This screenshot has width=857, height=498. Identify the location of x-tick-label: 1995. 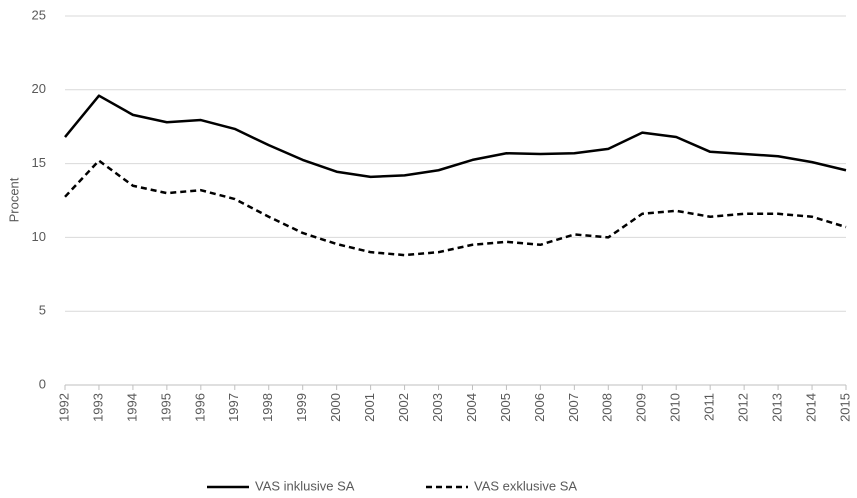
(165, 407).